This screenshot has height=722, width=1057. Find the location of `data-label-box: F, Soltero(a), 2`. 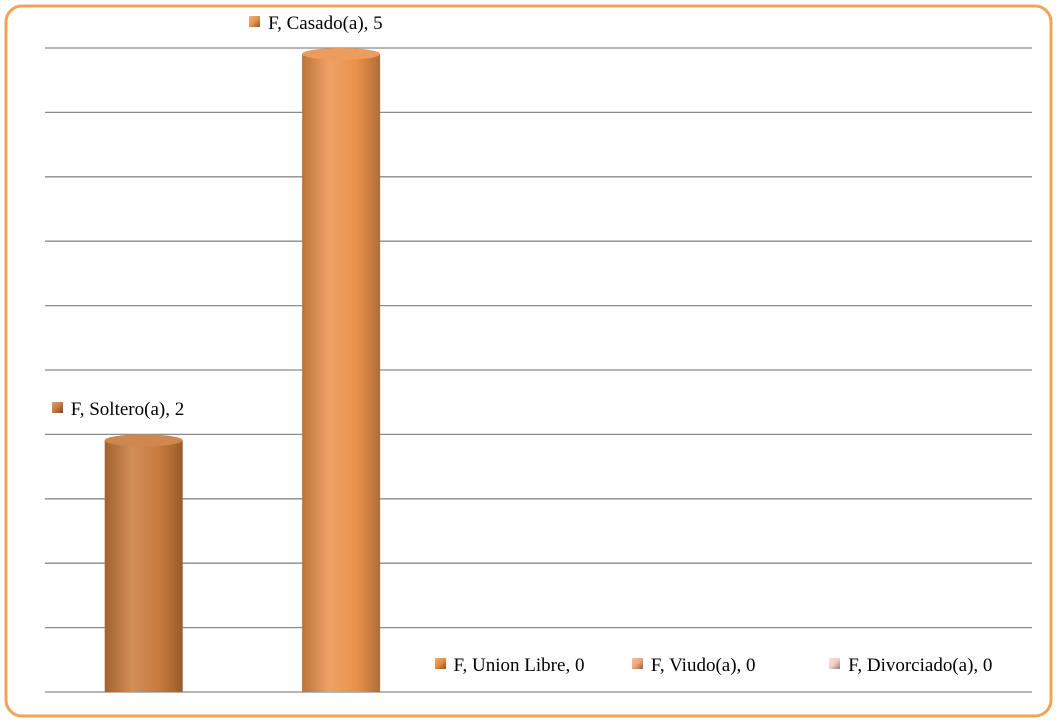

data-label-box: F, Soltero(a), 2 is located at coordinates (118, 410).